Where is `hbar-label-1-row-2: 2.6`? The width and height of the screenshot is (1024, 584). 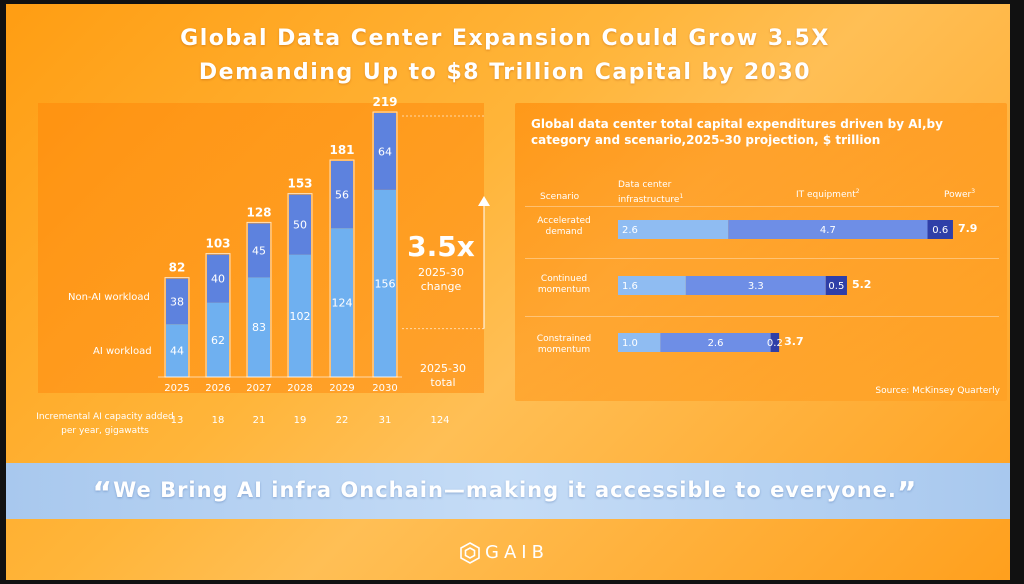
hbar-label-1-row-2: 2.6 is located at coordinates (716, 343).